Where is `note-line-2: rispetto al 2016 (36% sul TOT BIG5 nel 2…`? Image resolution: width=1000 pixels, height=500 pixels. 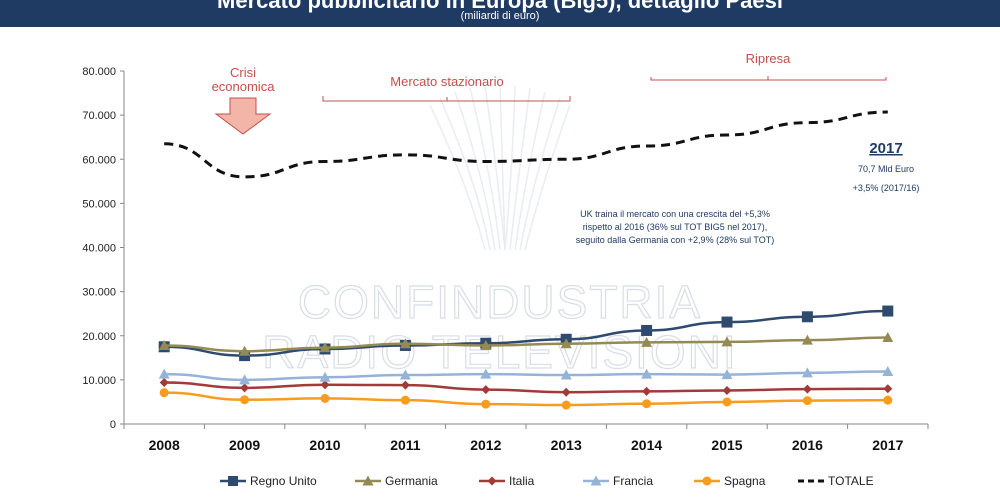
note-line-2: rispetto al 2016 (36% sul TOT BIG5 nel 2… is located at coordinates (675, 227).